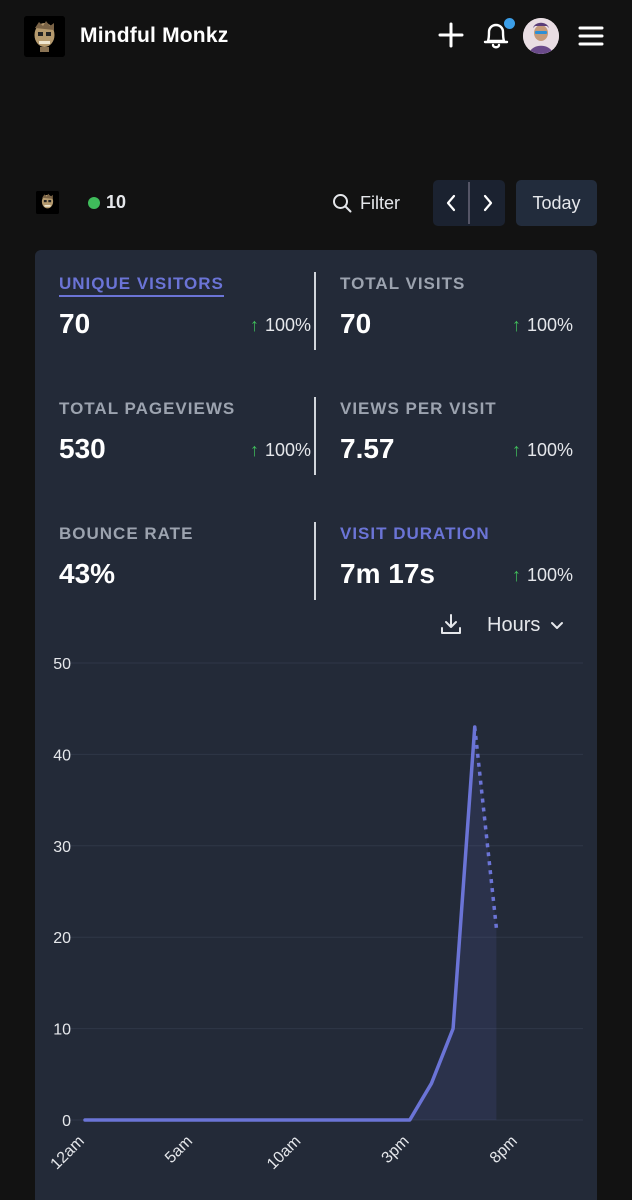 This screenshot has height=1200, width=632. I want to click on period-pager, so click(469, 203).